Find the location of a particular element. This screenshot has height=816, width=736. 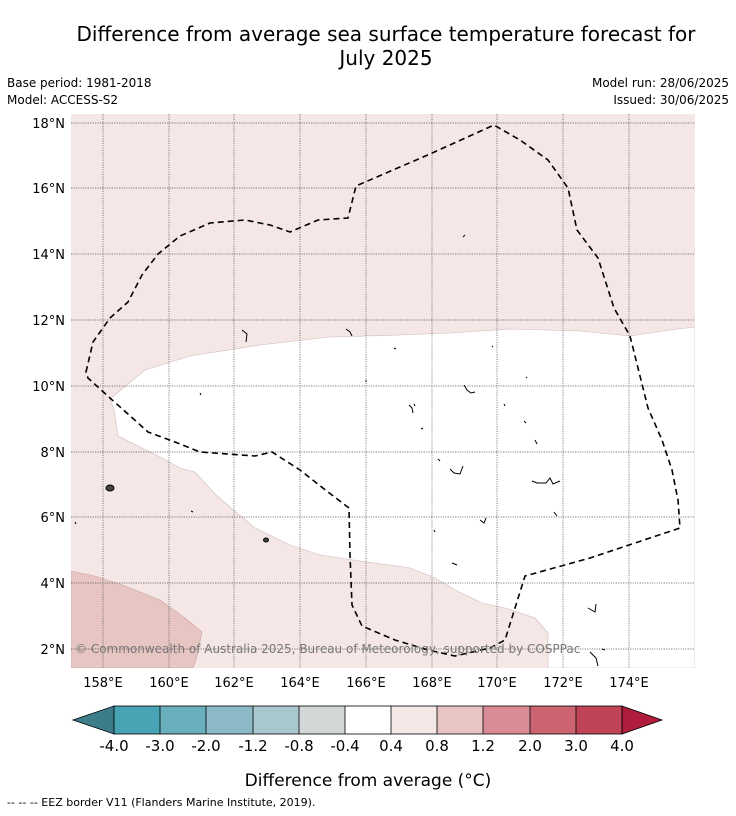

lat-tick-labels: 18°N 16°N 14°N 12°N 10°N 8°N 6°N 4°N 2°N is located at coordinates (48, 387).